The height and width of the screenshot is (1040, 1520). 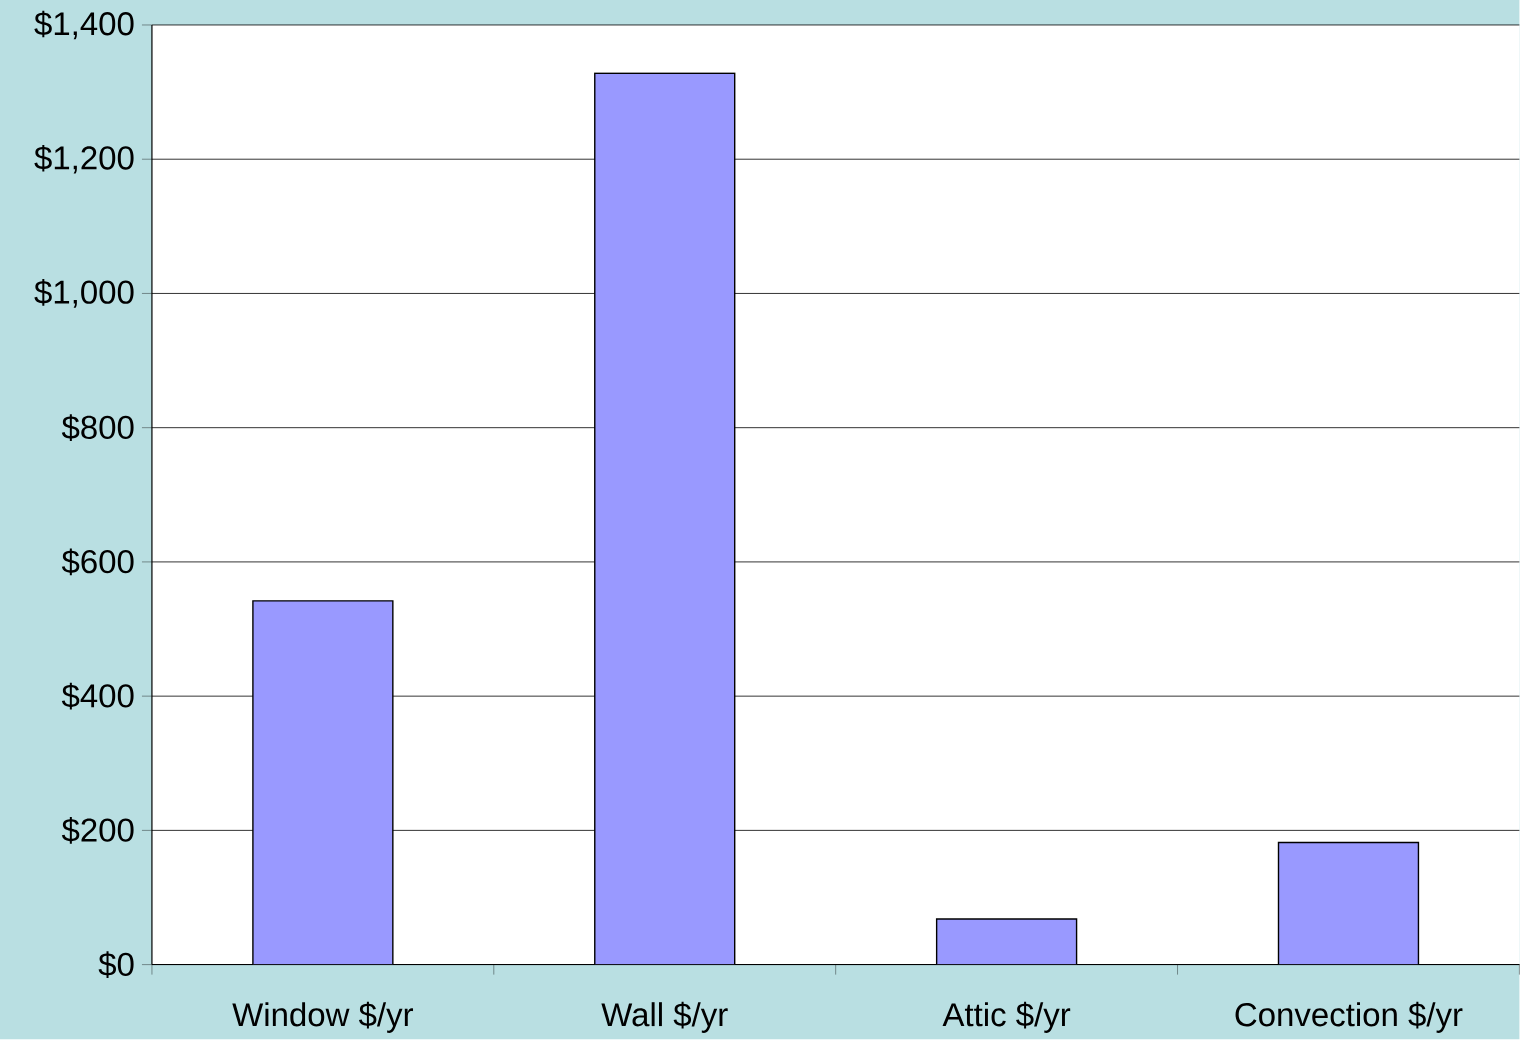 What do you see at coordinates (84, 293) in the screenshot?
I see `y-tick-label: $1,000` at bounding box center [84, 293].